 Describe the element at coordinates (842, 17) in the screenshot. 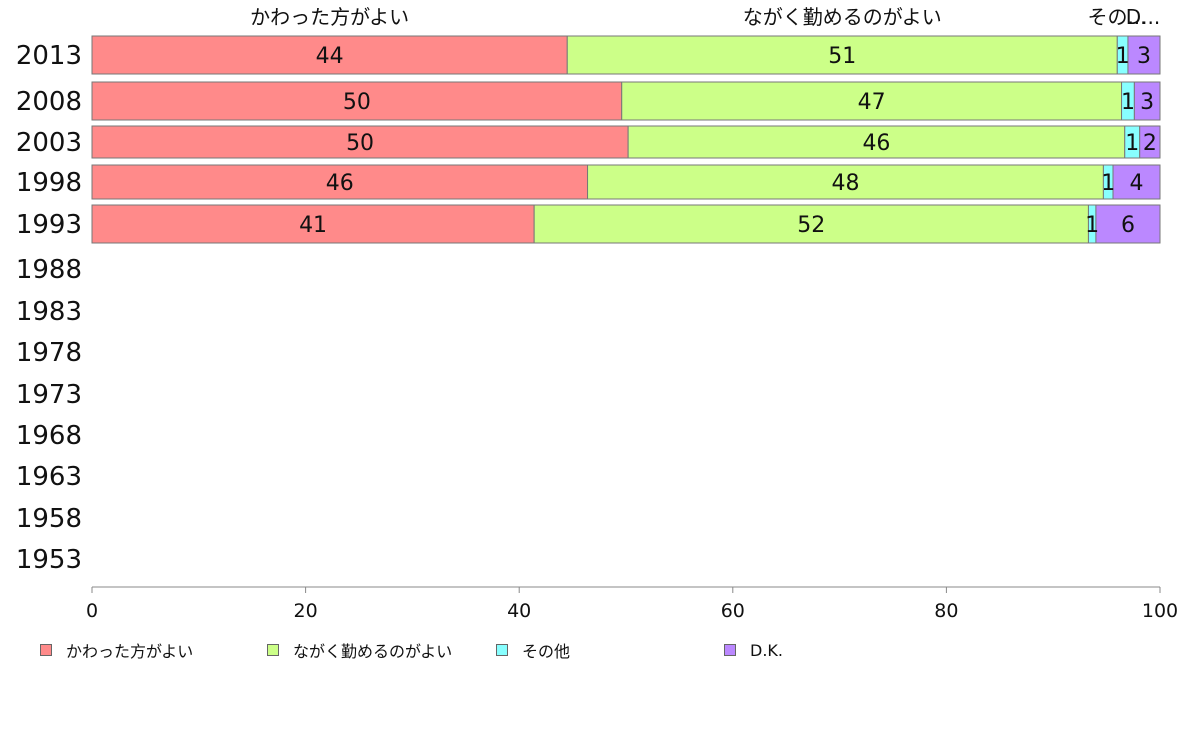

I see `column-header-label: ながく勤めるのがよい` at that location.